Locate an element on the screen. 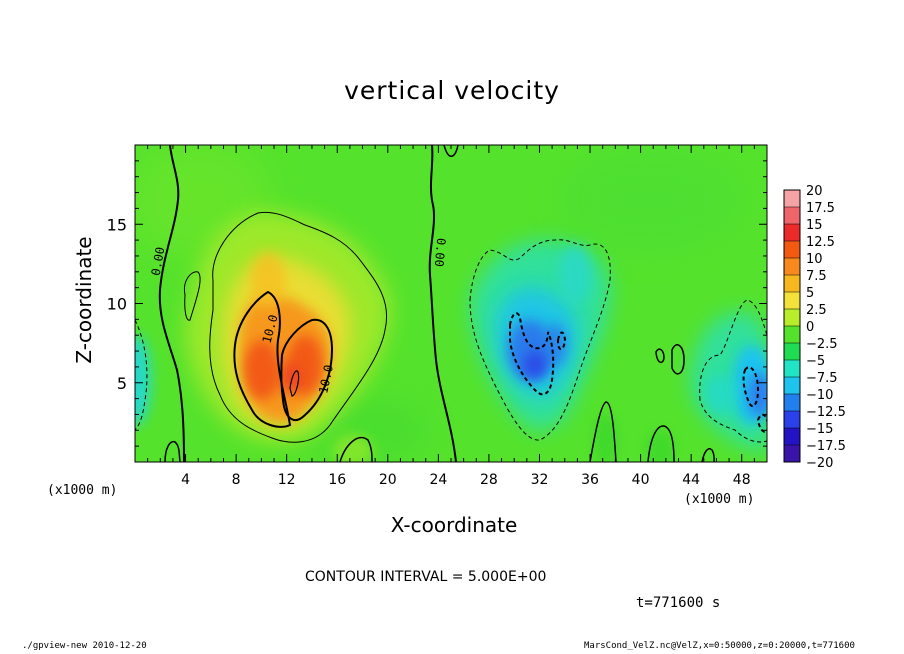 The height and width of the screenshot is (654, 904). updraft-secondary is located at coordinates (268, 280).